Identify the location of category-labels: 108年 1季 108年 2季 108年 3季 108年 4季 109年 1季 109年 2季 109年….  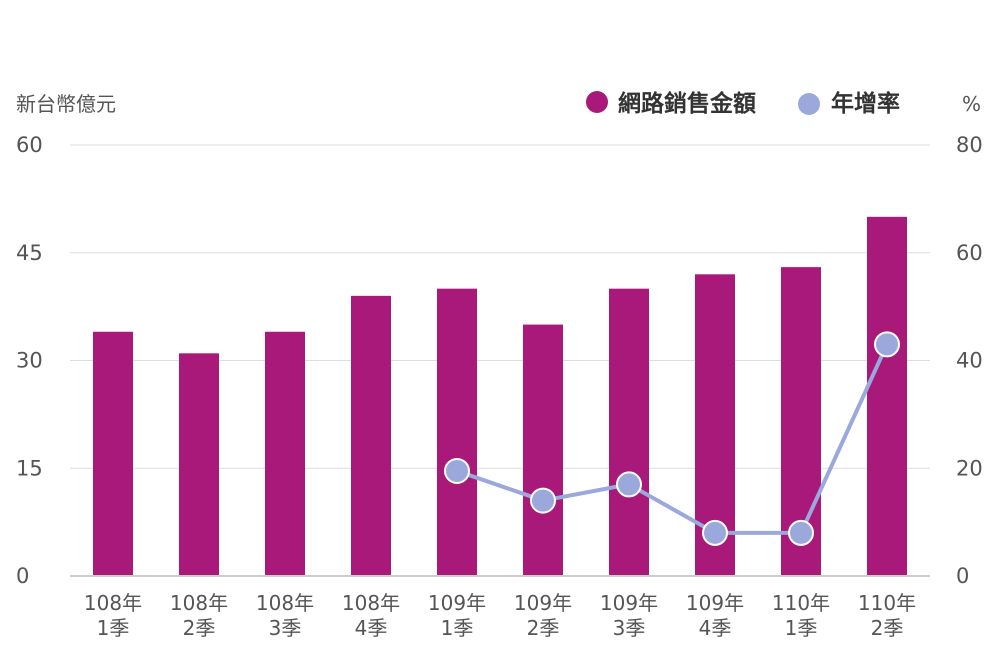
(500, 615).